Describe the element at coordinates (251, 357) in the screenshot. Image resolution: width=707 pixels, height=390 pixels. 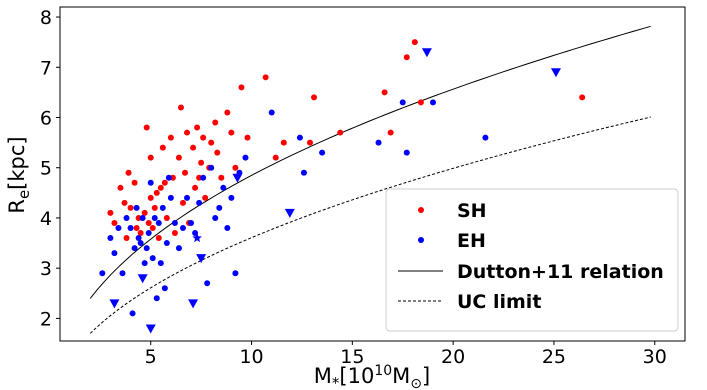
I see `x-tick-label: 10` at that location.